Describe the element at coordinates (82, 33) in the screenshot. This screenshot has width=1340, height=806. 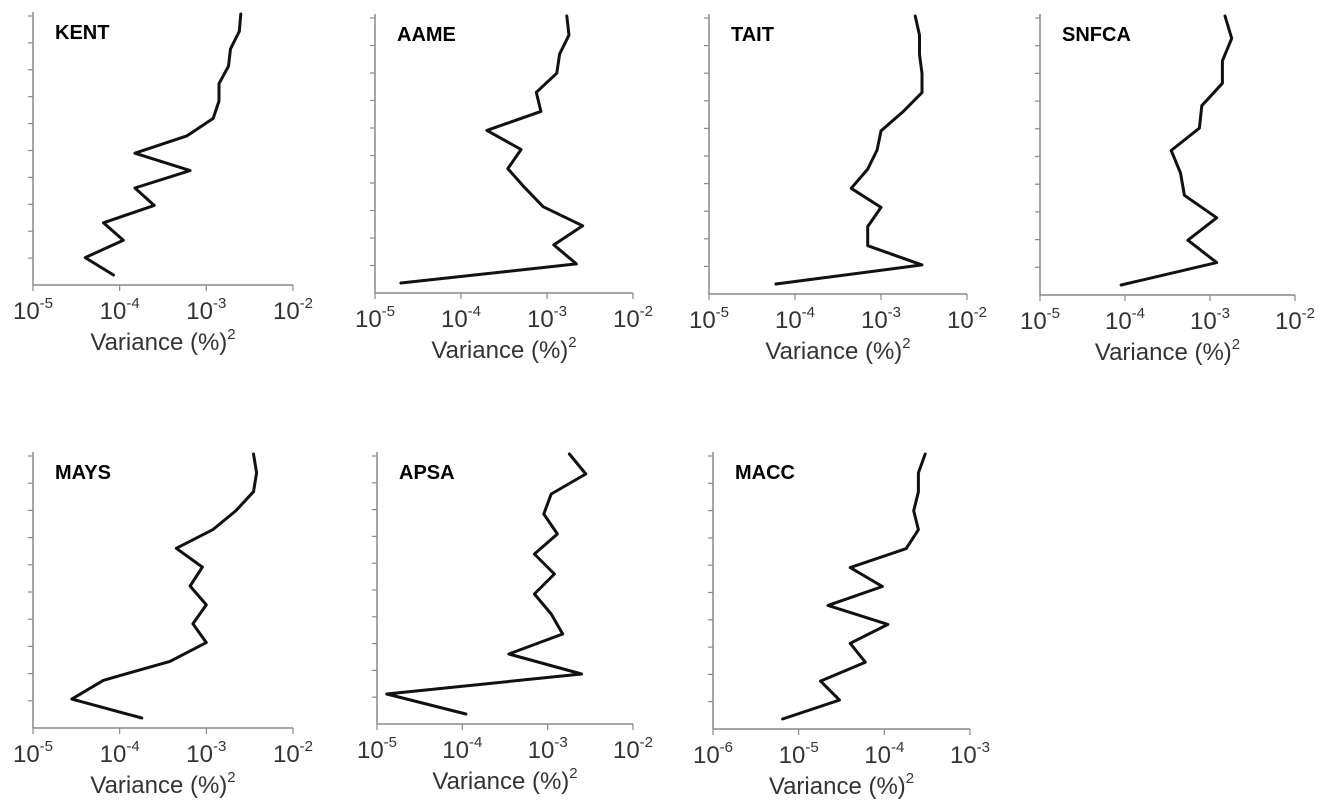
I see `station-label: KENT` at that location.